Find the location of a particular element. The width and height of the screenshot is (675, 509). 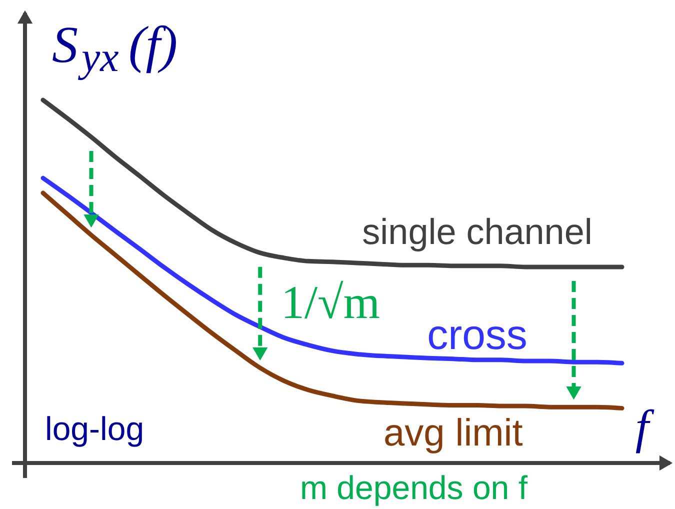

series-label: cross is located at coordinates (477, 334).